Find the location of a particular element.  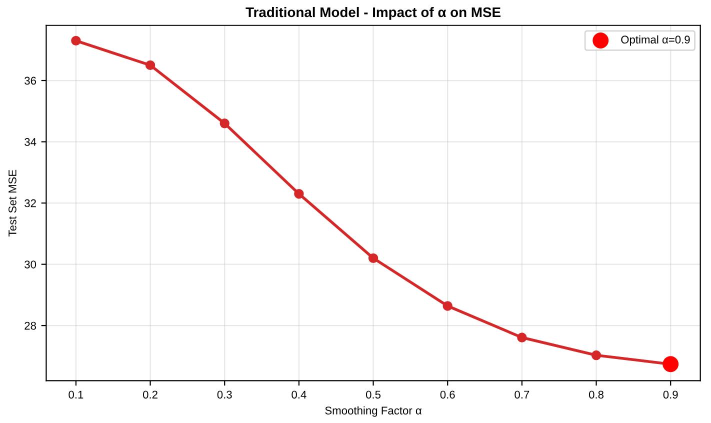

x-tick-label: 0.2 is located at coordinates (150, 394).